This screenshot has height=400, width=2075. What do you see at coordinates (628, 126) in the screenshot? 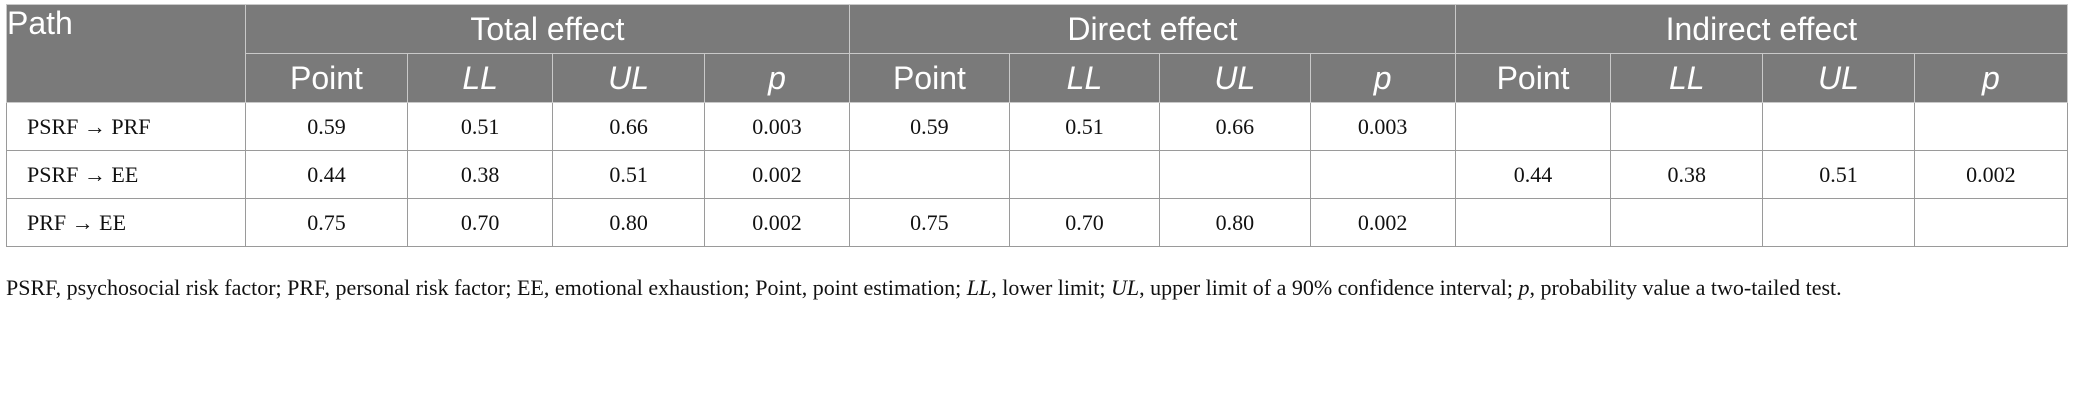
I see `total-ul-cell: 0.66` at bounding box center [628, 126].